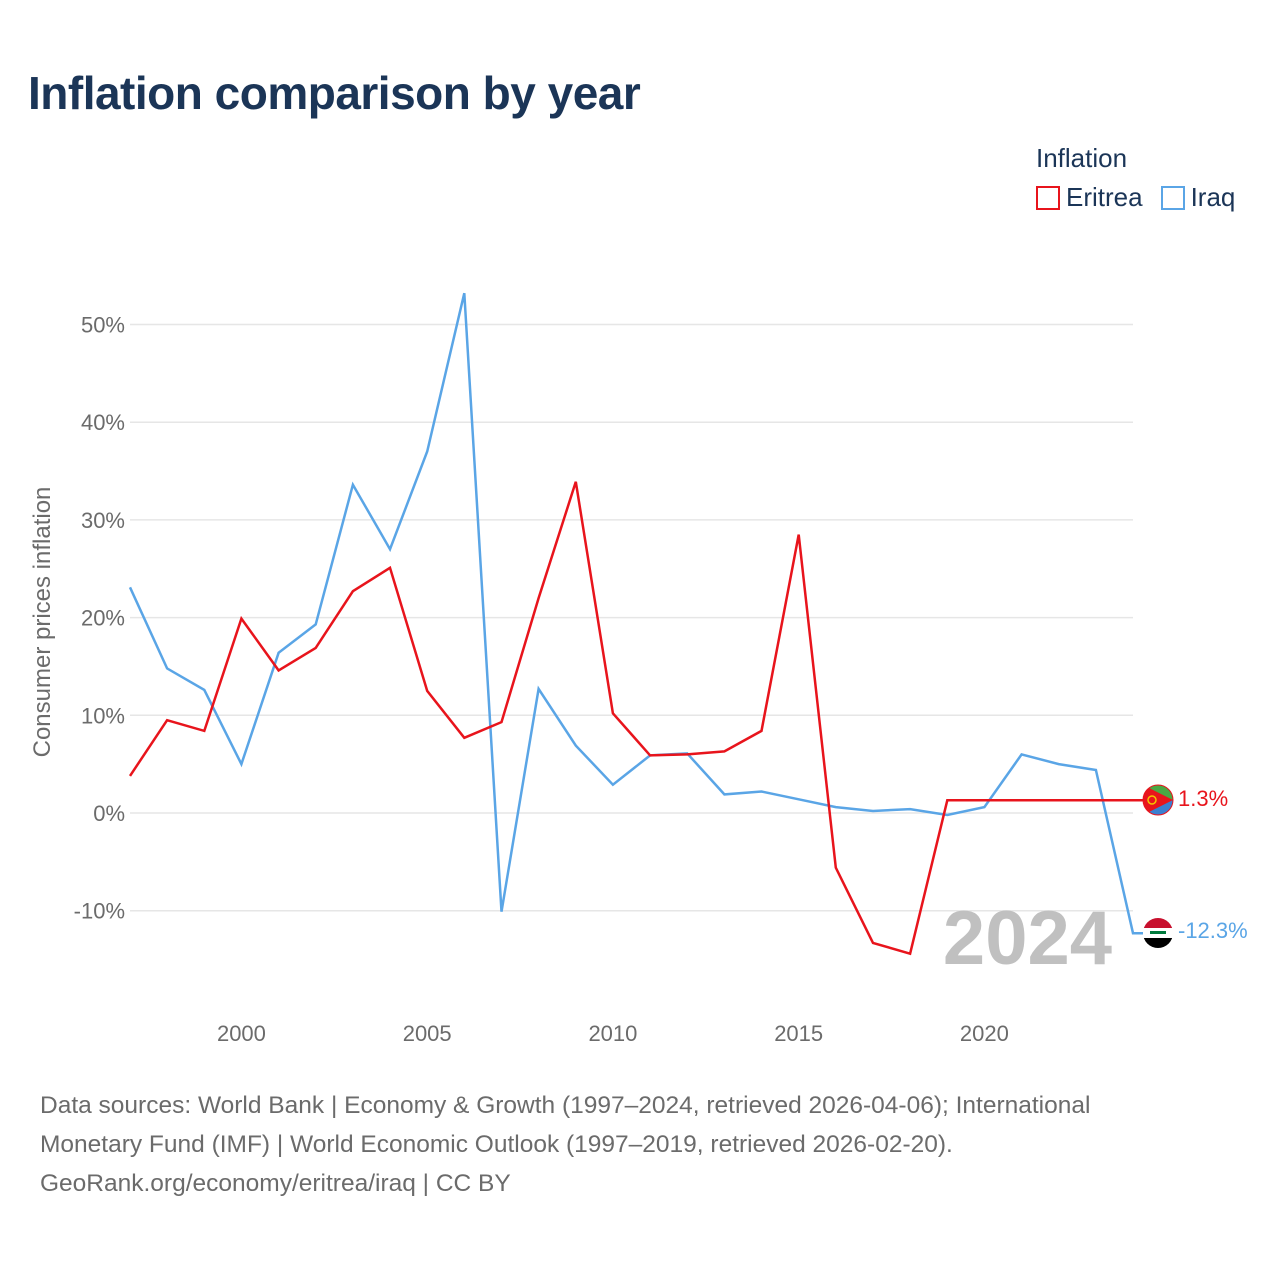 This screenshot has height=1280, width=1280. Describe the element at coordinates (241, 1033) in the screenshot. I see `x-tick-label: 2000` at that location.